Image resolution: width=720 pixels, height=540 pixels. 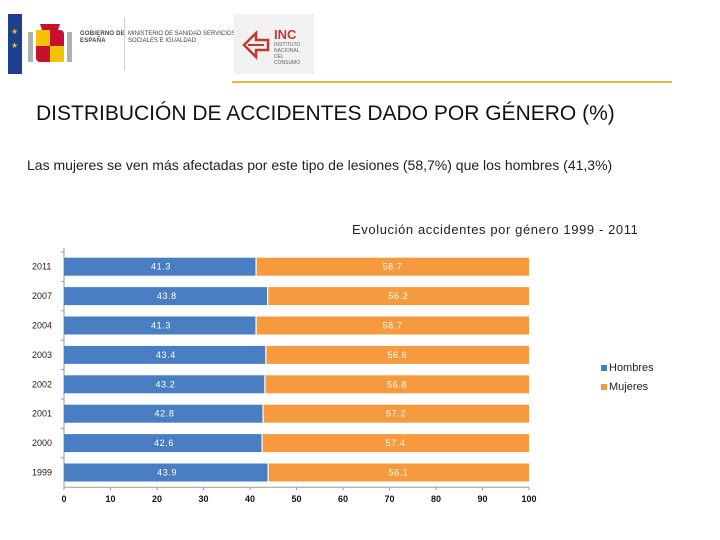 I want to click on data-label-mujeres: 57.2, so click(x=396, y=414).